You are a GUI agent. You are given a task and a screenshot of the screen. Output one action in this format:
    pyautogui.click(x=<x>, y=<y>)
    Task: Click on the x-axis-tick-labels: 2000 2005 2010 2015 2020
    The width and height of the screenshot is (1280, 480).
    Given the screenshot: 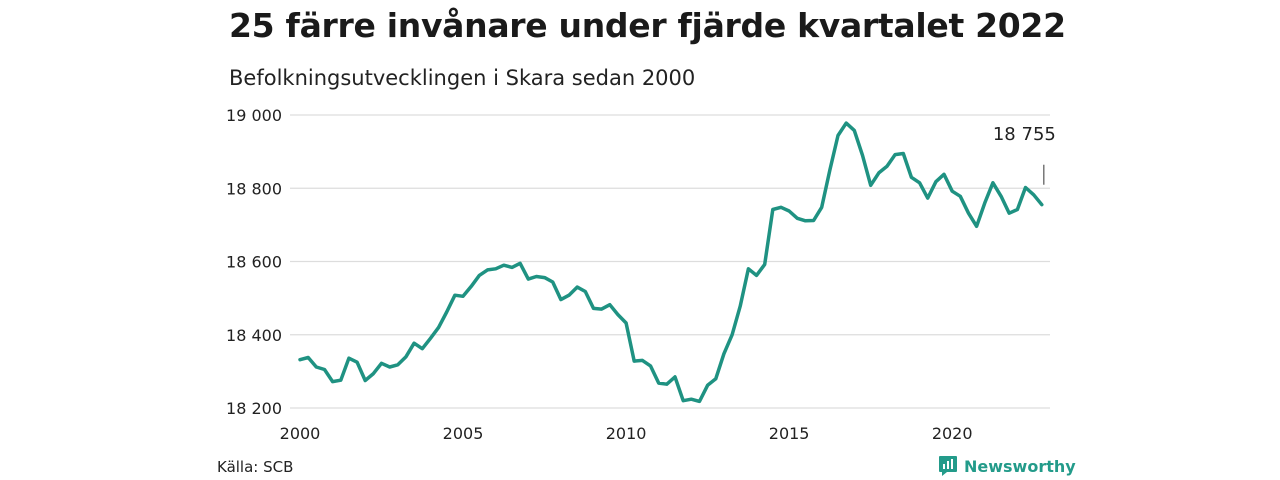 What is the action you would take?
    pyautogui.click(x=626, y=433)
    